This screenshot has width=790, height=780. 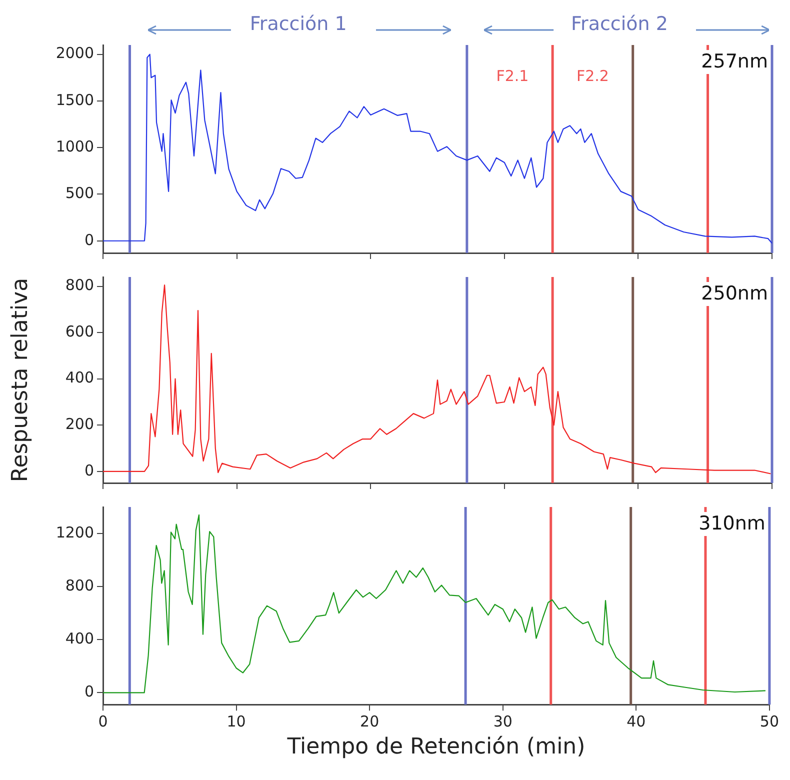 What do you see at coordinates (236, 721) in the screenshot?
I see `x-tick-label: 10` at bounding box center [236, 721].